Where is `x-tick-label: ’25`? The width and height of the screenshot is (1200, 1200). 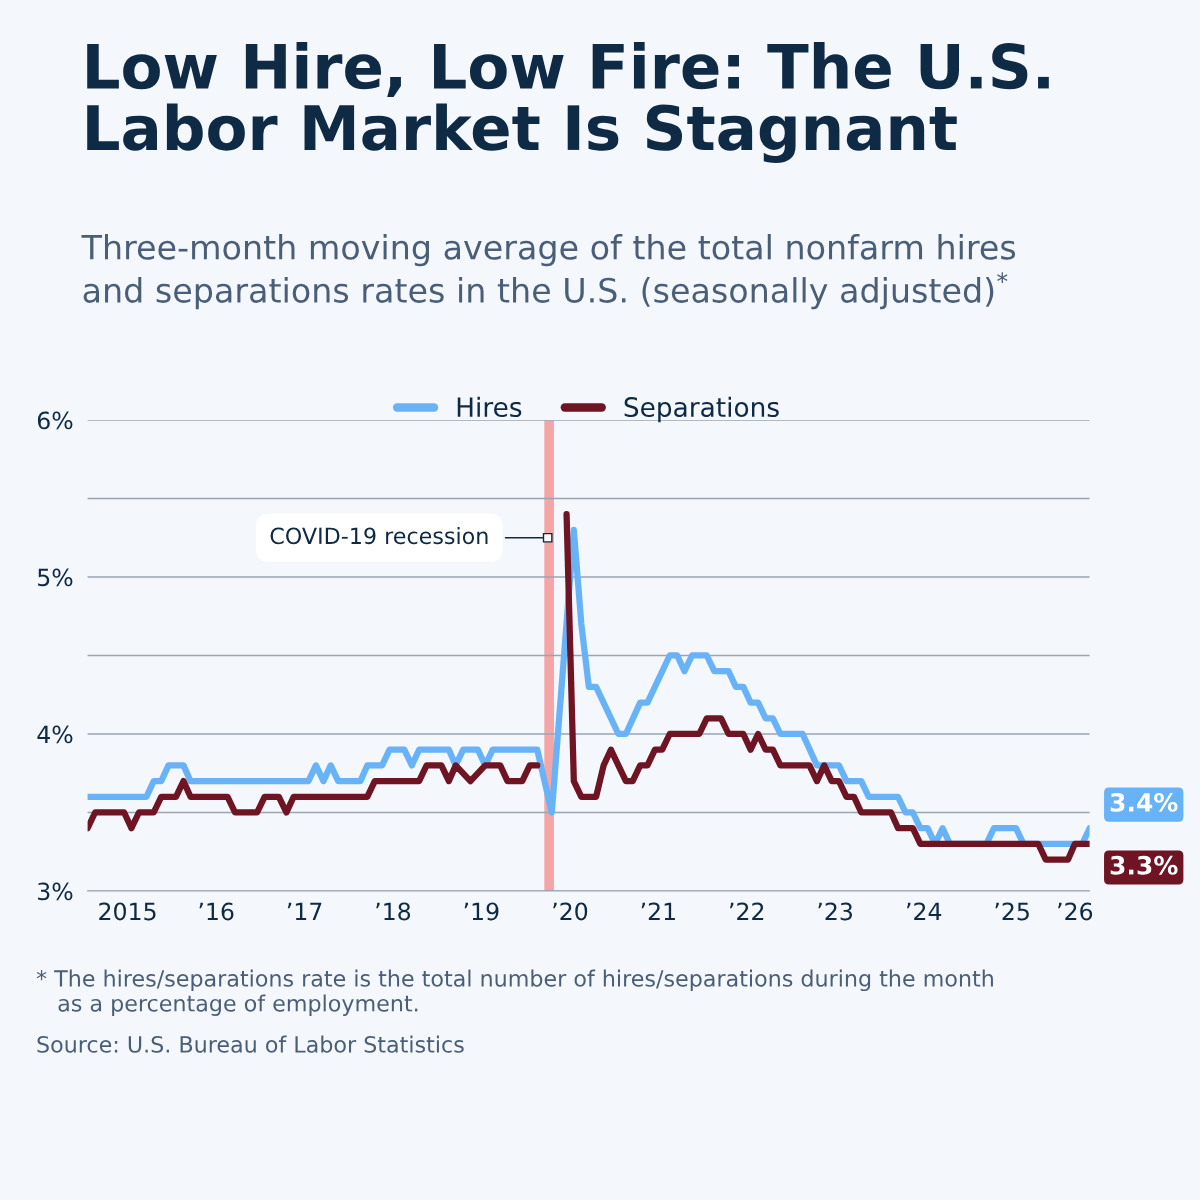 x-tick-label: ’25 is located at coordinates (1012, 911).